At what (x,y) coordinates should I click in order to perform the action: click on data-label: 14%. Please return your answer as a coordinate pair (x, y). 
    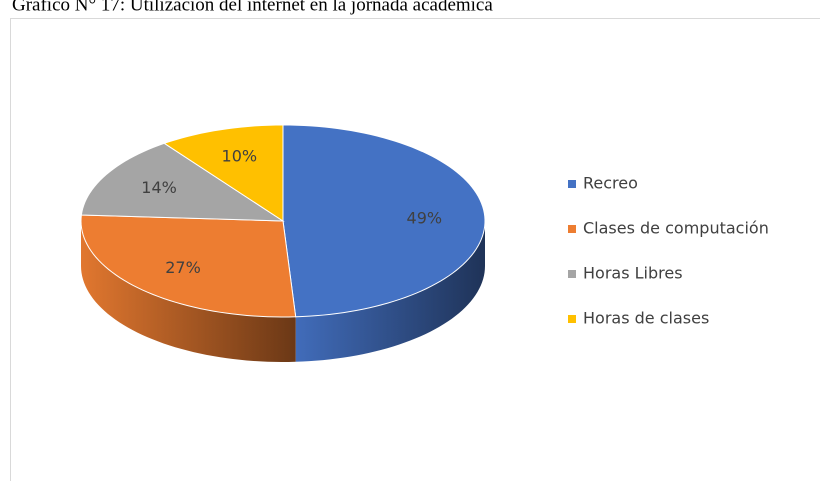
    Looking at the image, I should click on (159, 187).